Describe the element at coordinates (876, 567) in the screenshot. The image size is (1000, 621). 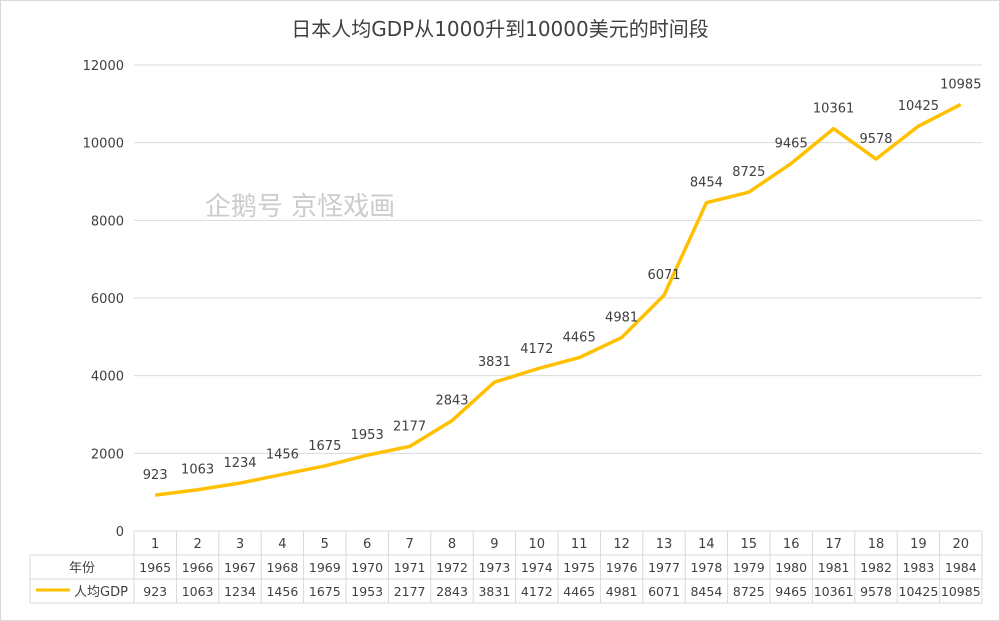
I see `table-cell-year: 1982` at that location.